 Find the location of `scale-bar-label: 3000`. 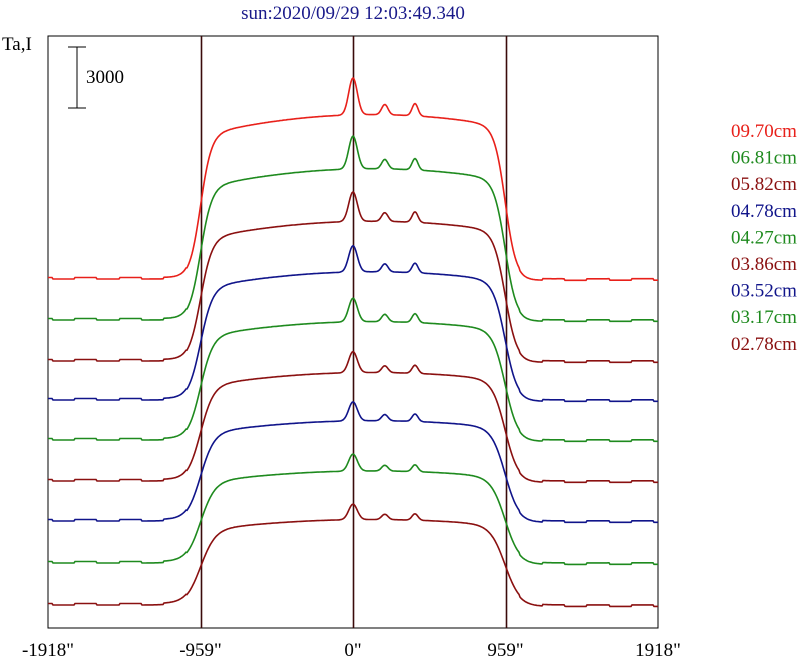

scale-bar-label: 3000 is located at coordinates (105, 77).